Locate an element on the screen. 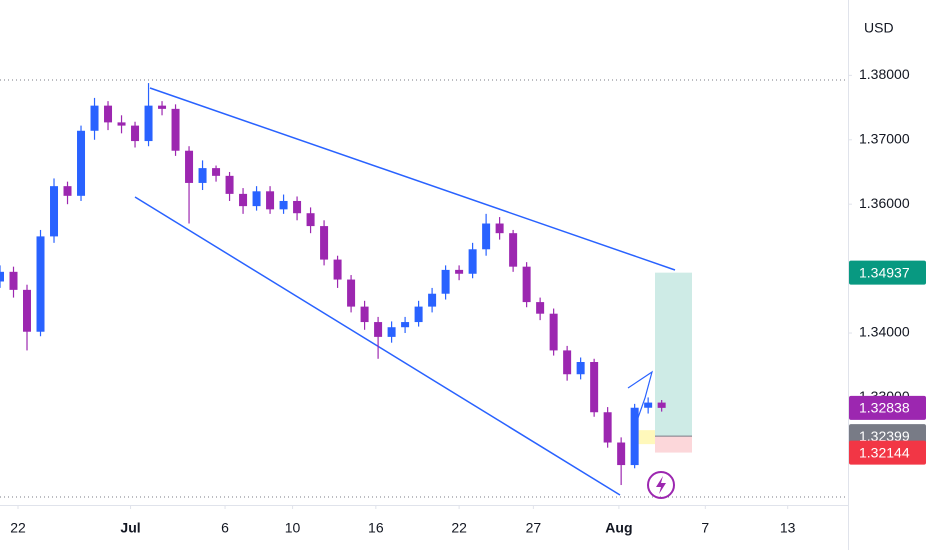 The height and width of the screenshot is (550, 932). y-tick-label: 1.38000 is located at coordinates (884, 74).